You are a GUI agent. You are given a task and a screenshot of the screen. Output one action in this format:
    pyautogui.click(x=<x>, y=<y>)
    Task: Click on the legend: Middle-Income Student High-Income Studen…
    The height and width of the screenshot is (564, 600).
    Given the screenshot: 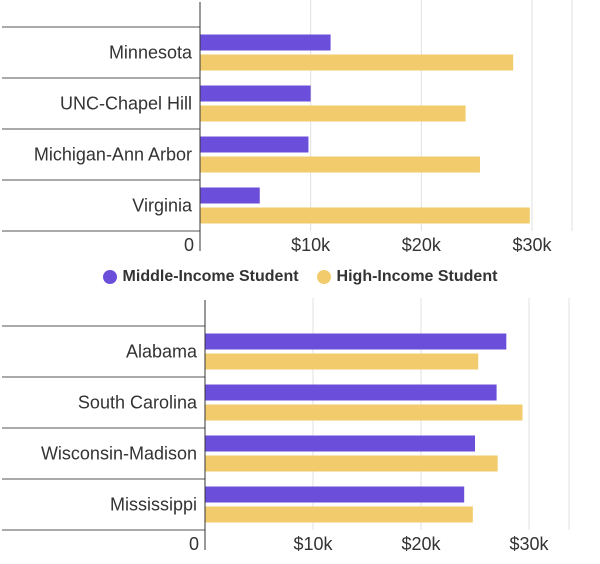 What is the action you would take?
    pyautogui.click(x=300, y=277)
    